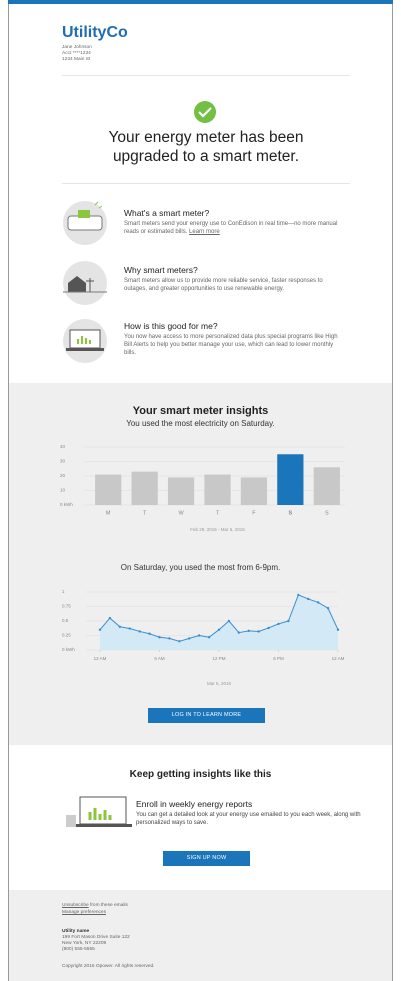 This screenshot has width=401, height=981. I want to click on customer-name: Jane Johnson, so click(77, 47).